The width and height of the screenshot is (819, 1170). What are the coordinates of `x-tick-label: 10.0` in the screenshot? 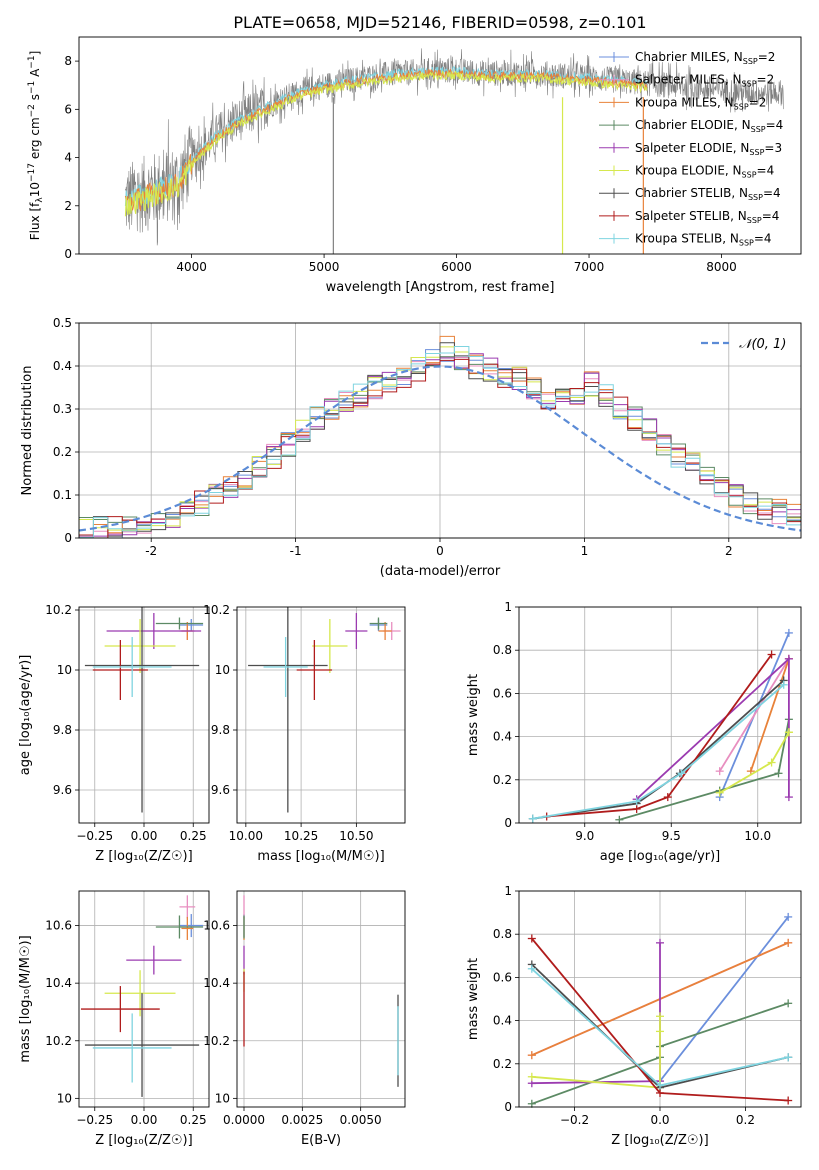 It's located at (757, 836).